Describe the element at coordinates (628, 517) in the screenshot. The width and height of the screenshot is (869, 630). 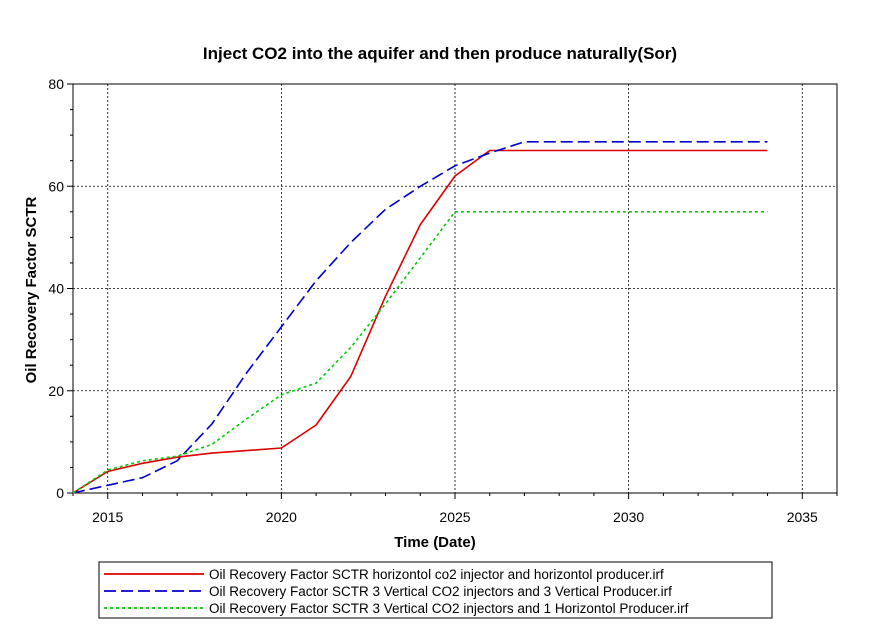
I see `x-tick-label: 2030` at that location.